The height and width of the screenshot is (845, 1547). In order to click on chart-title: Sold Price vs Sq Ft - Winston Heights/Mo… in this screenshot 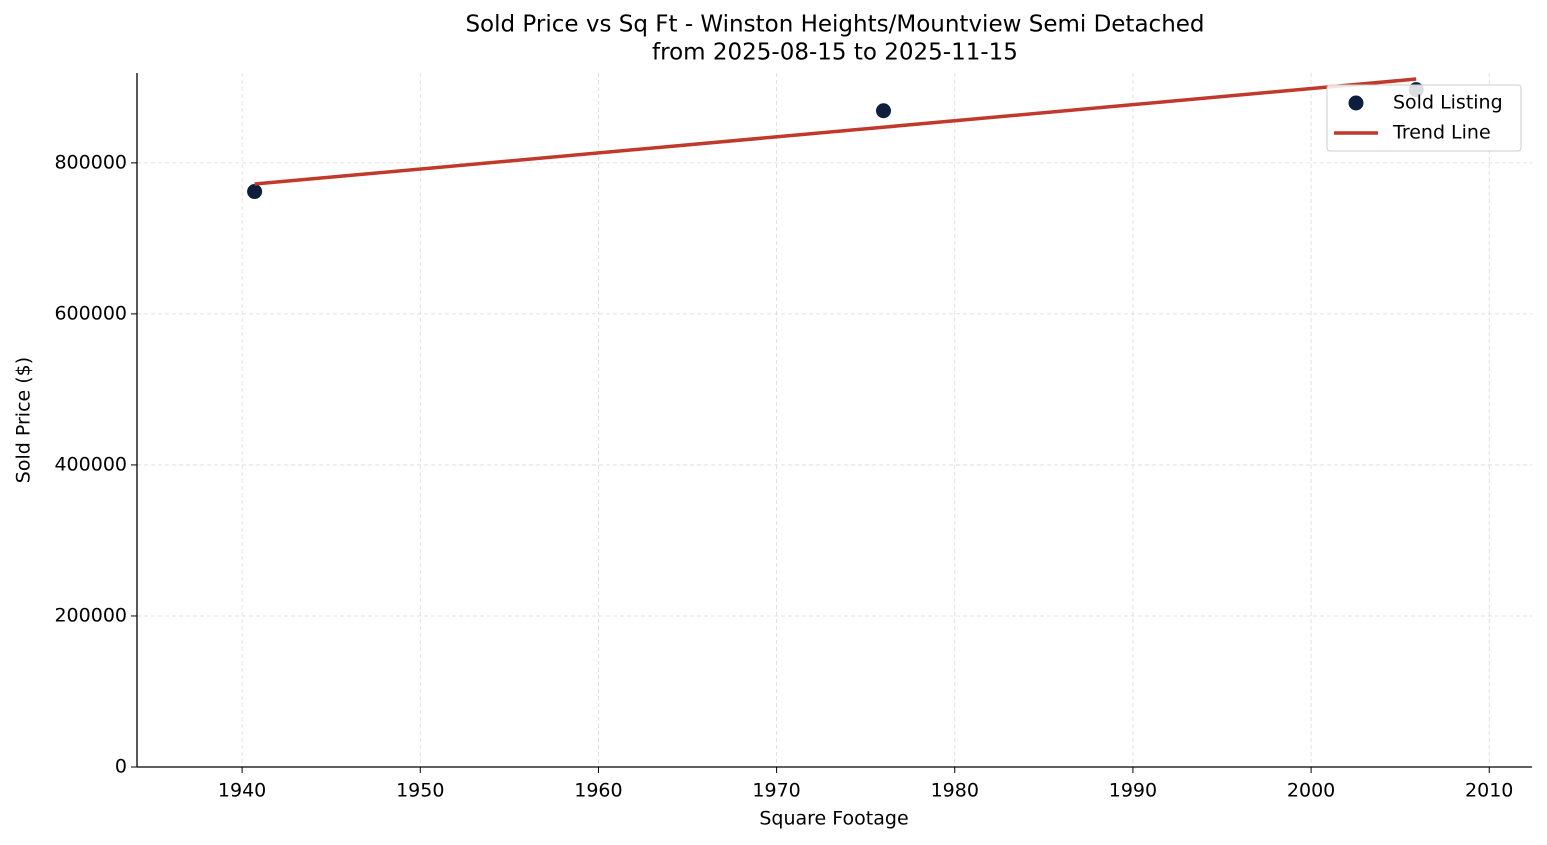, I will do `click(834, 25)`.